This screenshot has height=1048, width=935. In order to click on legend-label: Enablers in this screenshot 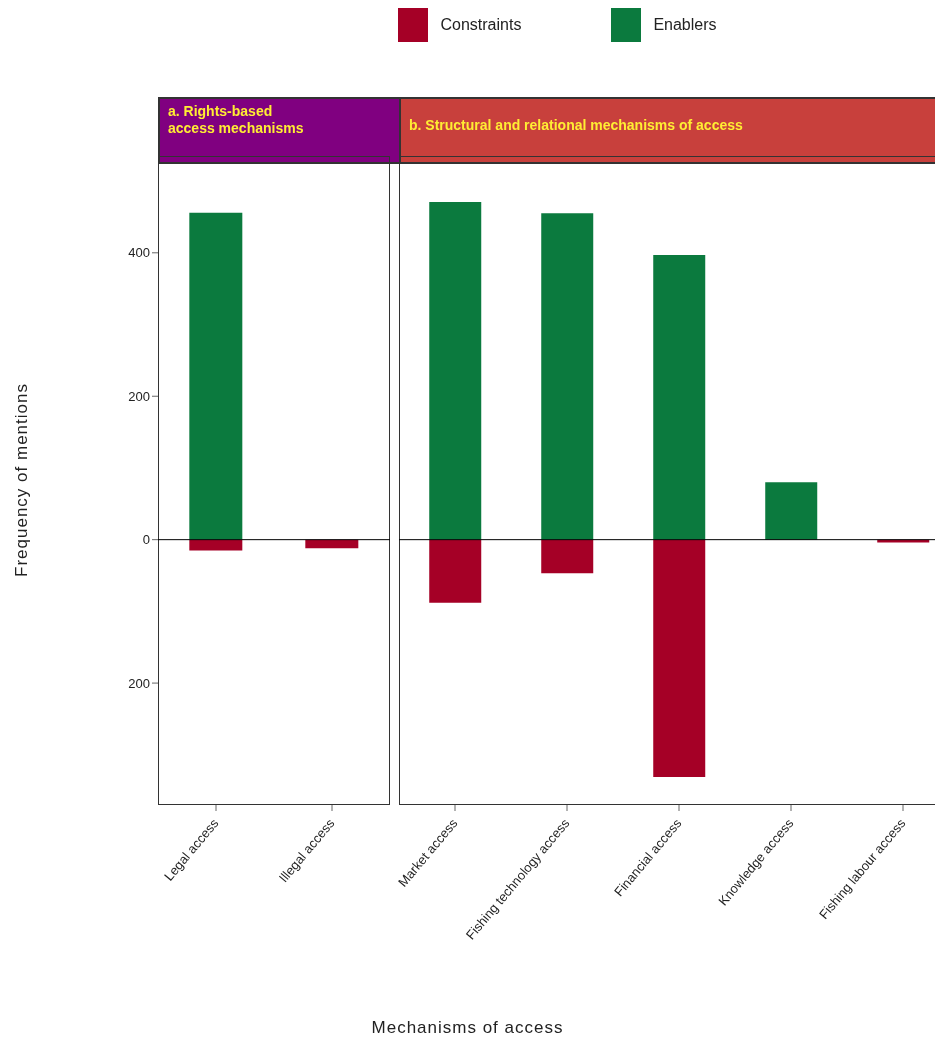, I will do `click(685, 25)`.